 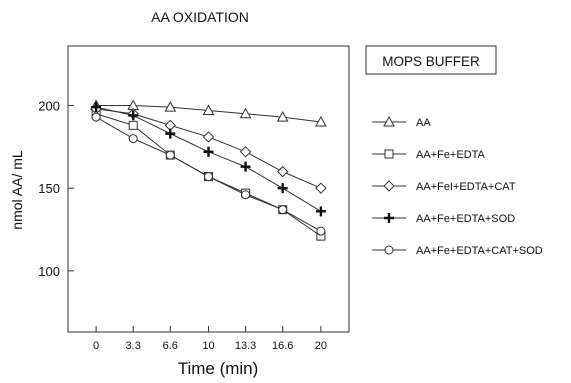 What do you see at coordinates (423, 123) in the screenshot?
I see `legend-label-0: AA` at bounding box center [423, 123].